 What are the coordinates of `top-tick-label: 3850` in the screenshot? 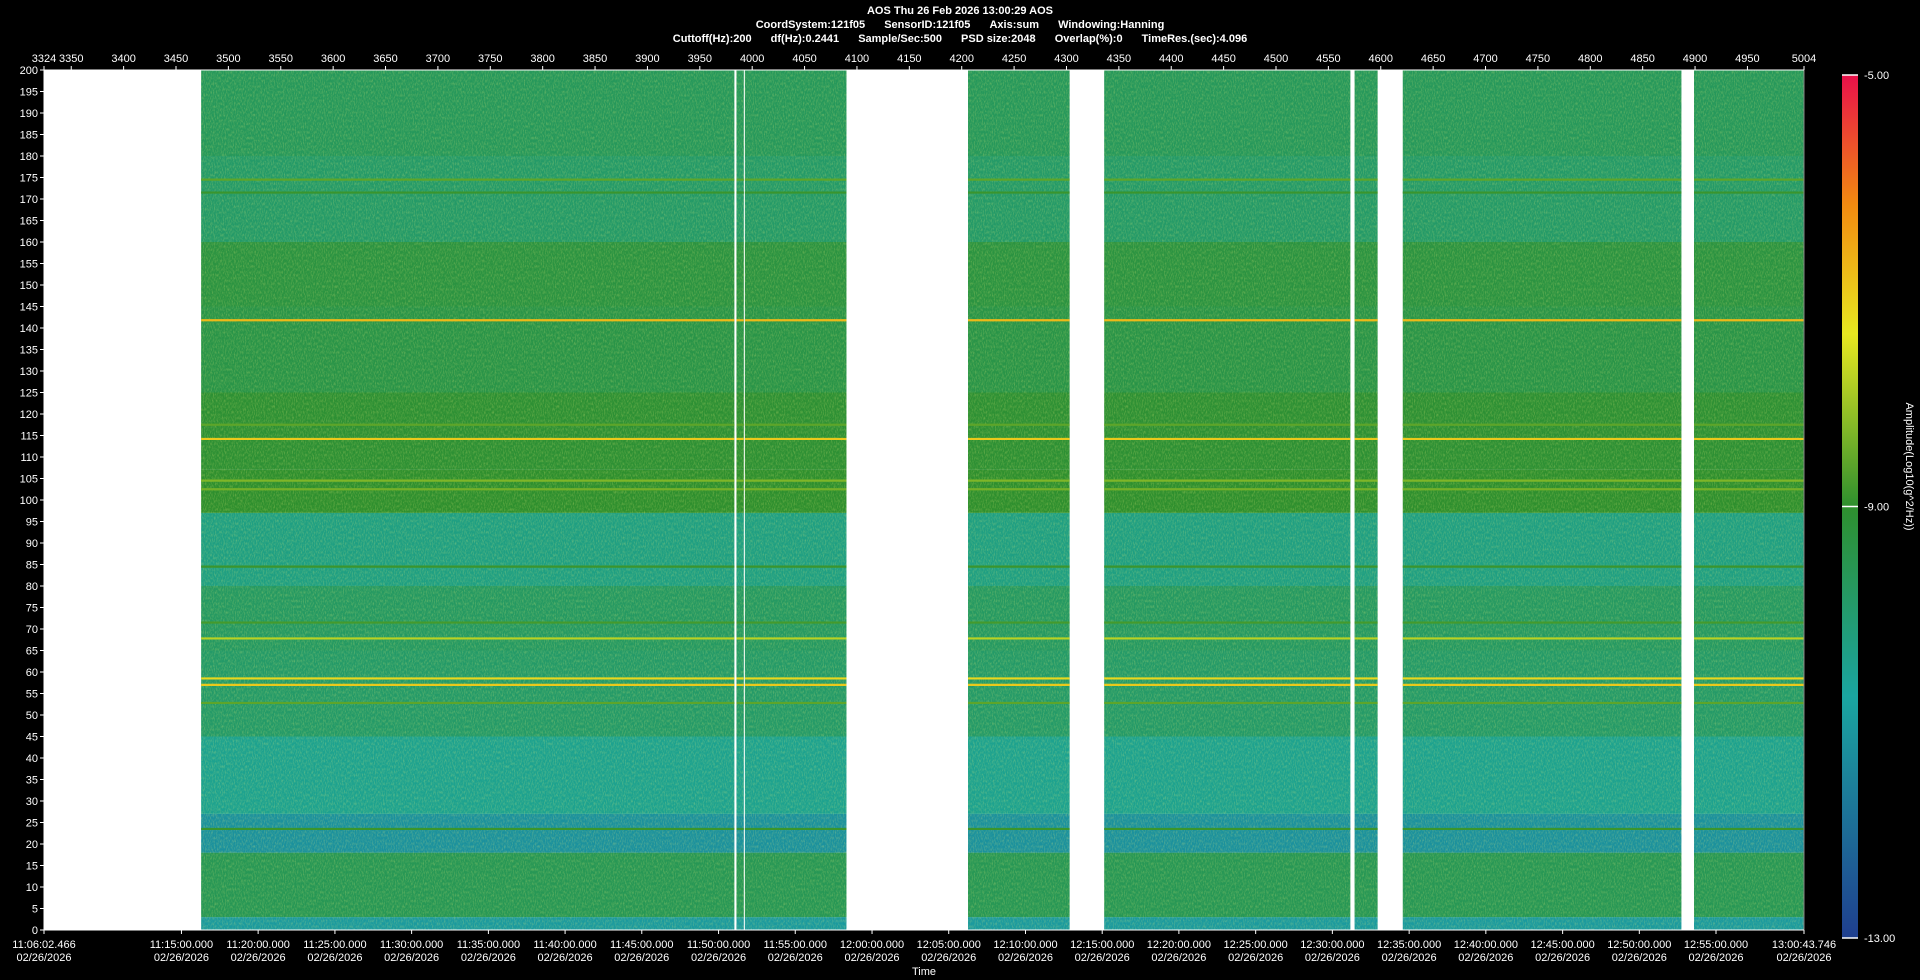 It's located at (595, 59).